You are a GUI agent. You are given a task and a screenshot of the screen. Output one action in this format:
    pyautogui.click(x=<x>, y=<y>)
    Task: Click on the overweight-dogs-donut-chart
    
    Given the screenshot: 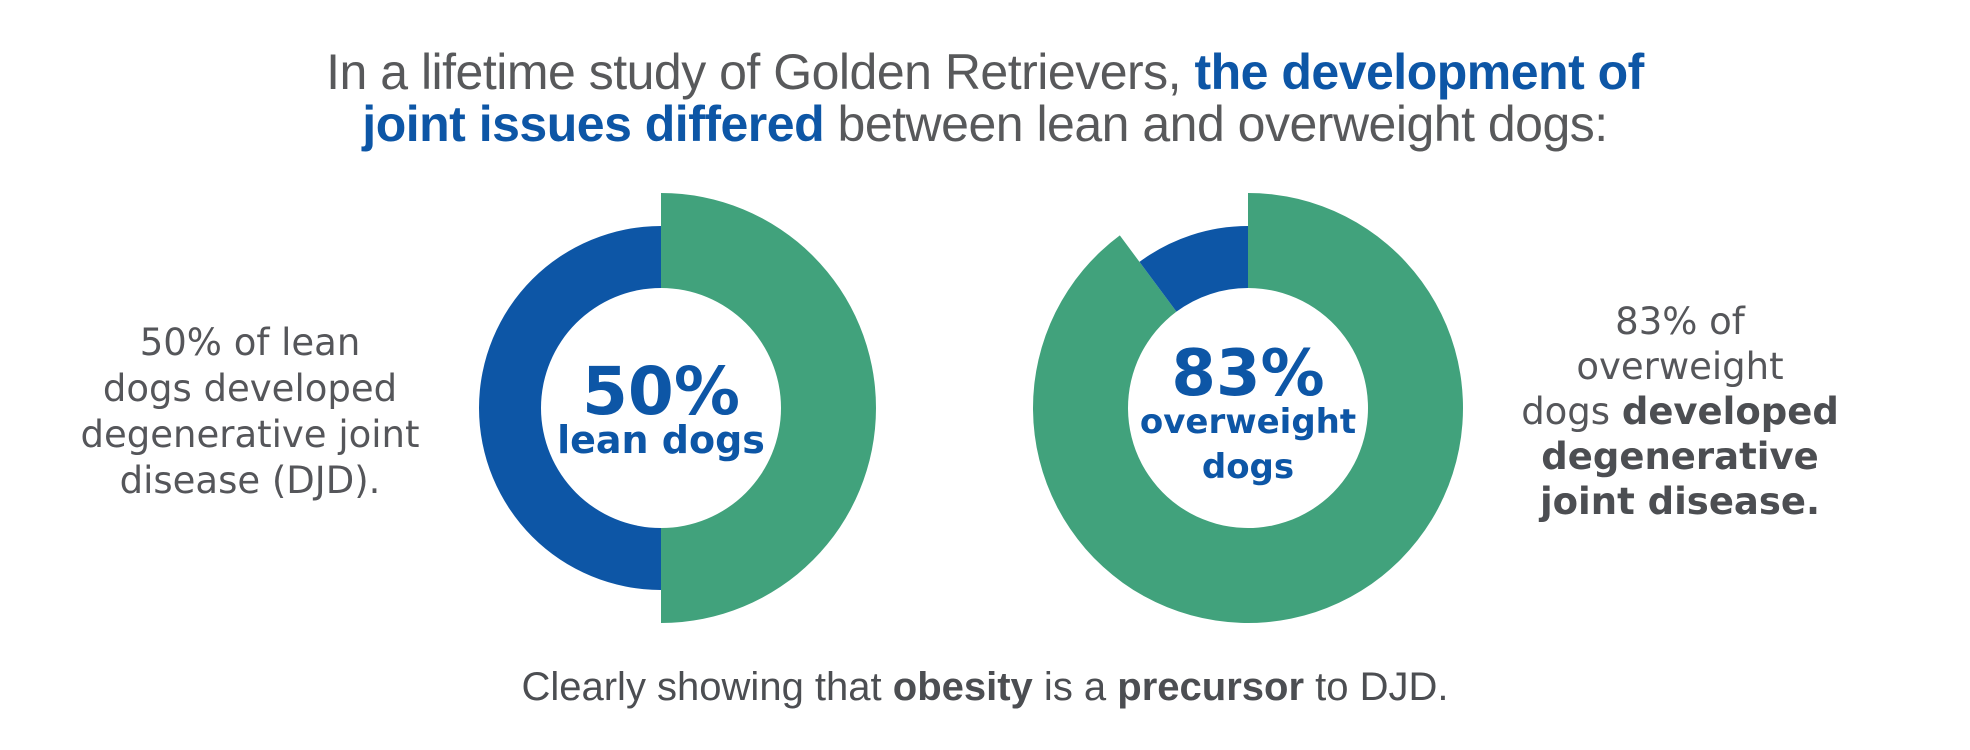 What is the action you would take?
    pyautogui.click(x=1248, y=408)
    